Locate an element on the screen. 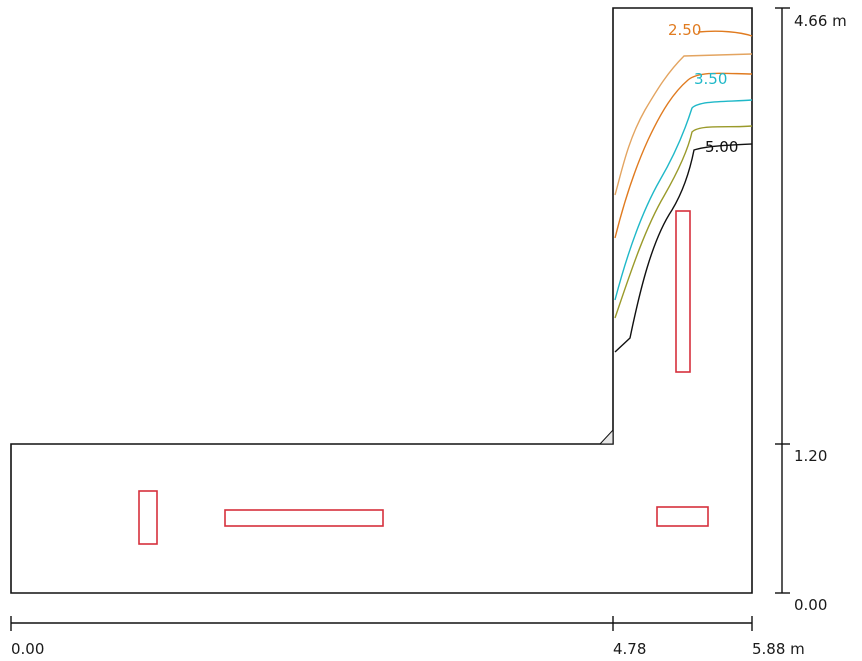 Image resolution: width=862 pixels, height=661 pixels. corner-chamfer is located at coordinates (606, 436).